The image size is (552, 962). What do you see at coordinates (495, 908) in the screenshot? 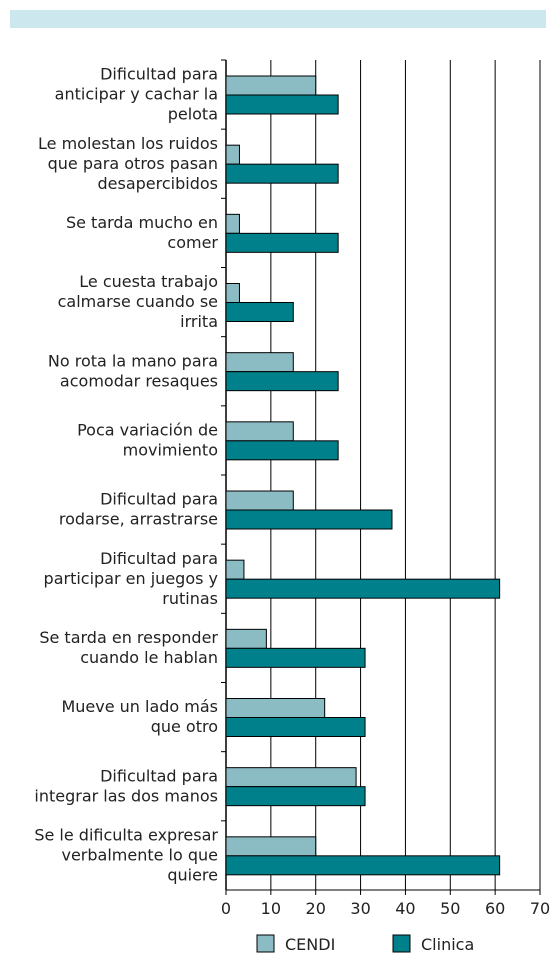
I see `x-tick-label: 60` at bounding box center [495, 908].